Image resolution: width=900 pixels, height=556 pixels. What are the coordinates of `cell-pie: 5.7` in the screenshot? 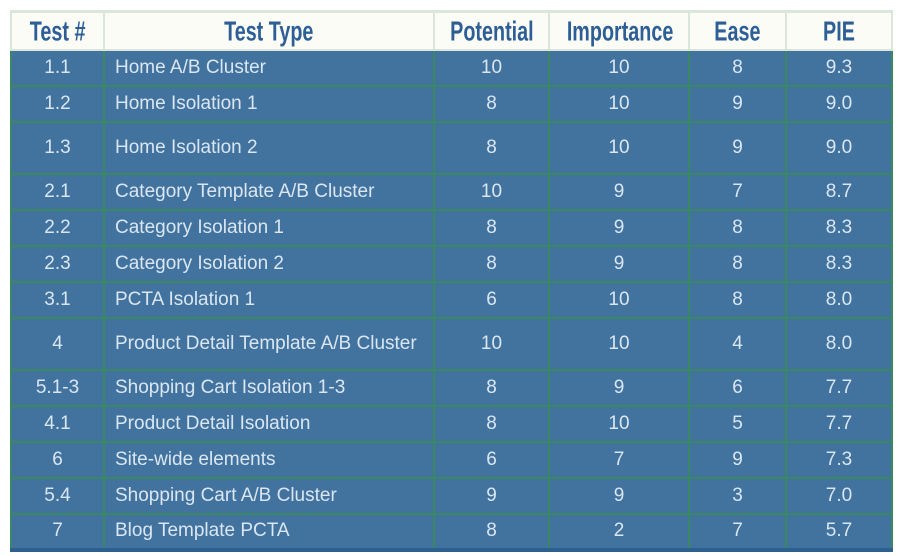 It's located at (839, 532).